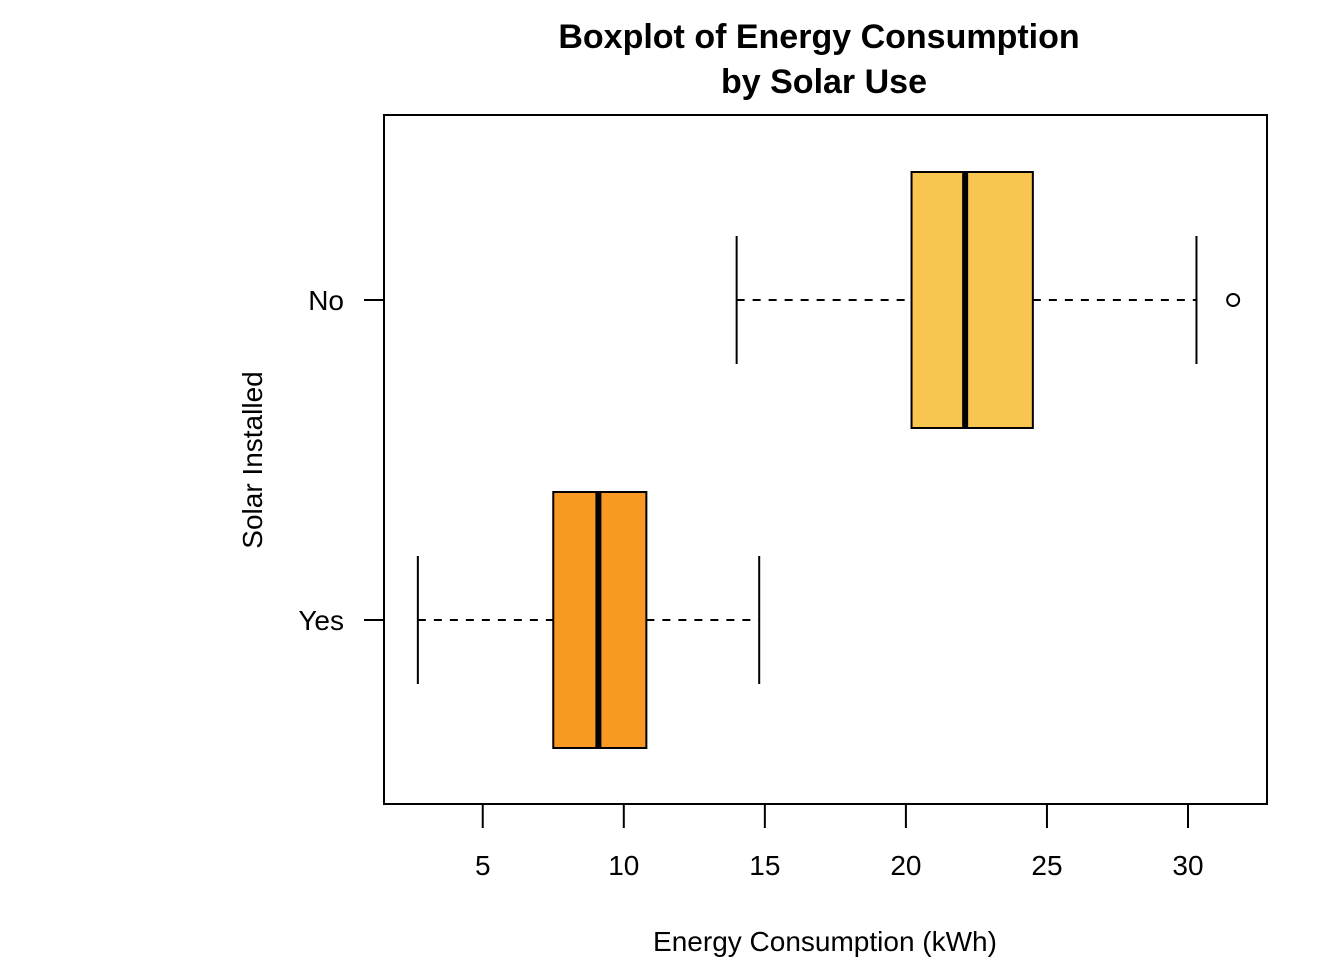 This screenshot has height=960, width=1344. What do you see at coordinates (972, 300) in the screenshot?
I see `box-iqr-no` at bounding box center [972, 300].